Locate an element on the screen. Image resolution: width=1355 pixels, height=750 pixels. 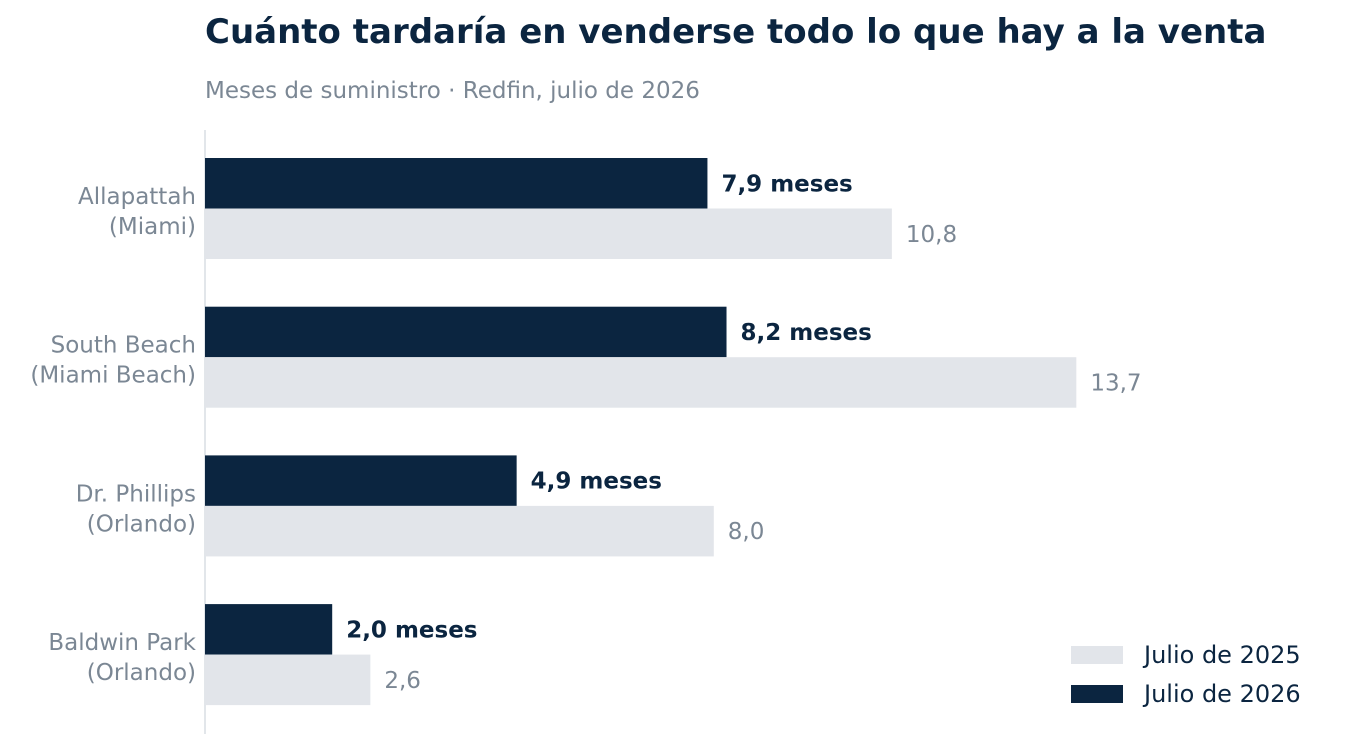
category-label: (Miami) is located at coordinates (152, 227).